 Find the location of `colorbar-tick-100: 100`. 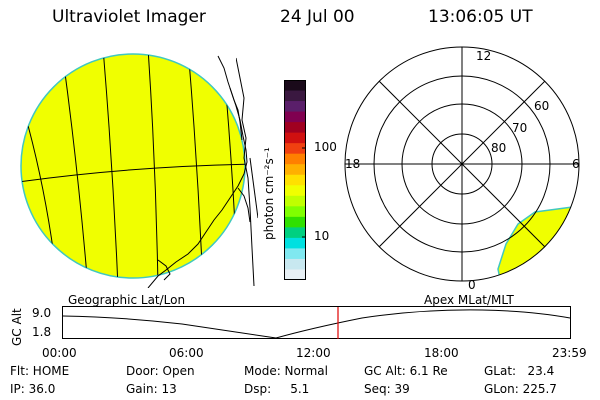

colorbar-tick-100: 100 is located at coordinates (325, 147).